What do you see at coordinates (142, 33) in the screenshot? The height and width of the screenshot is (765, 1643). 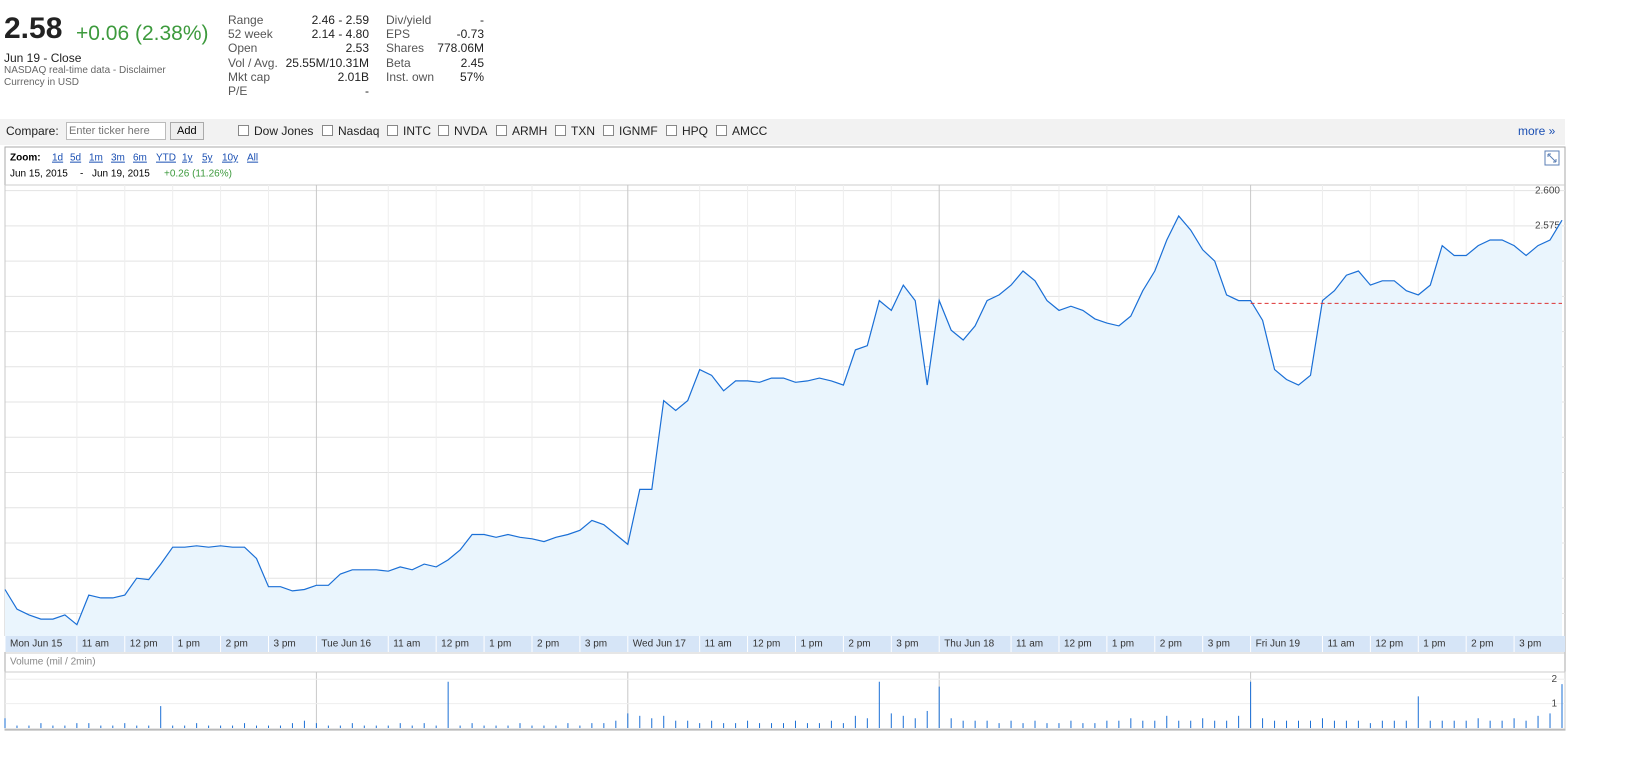 I see `price-change: +0.06 (2.38%)` at bounding box center [142, 33].